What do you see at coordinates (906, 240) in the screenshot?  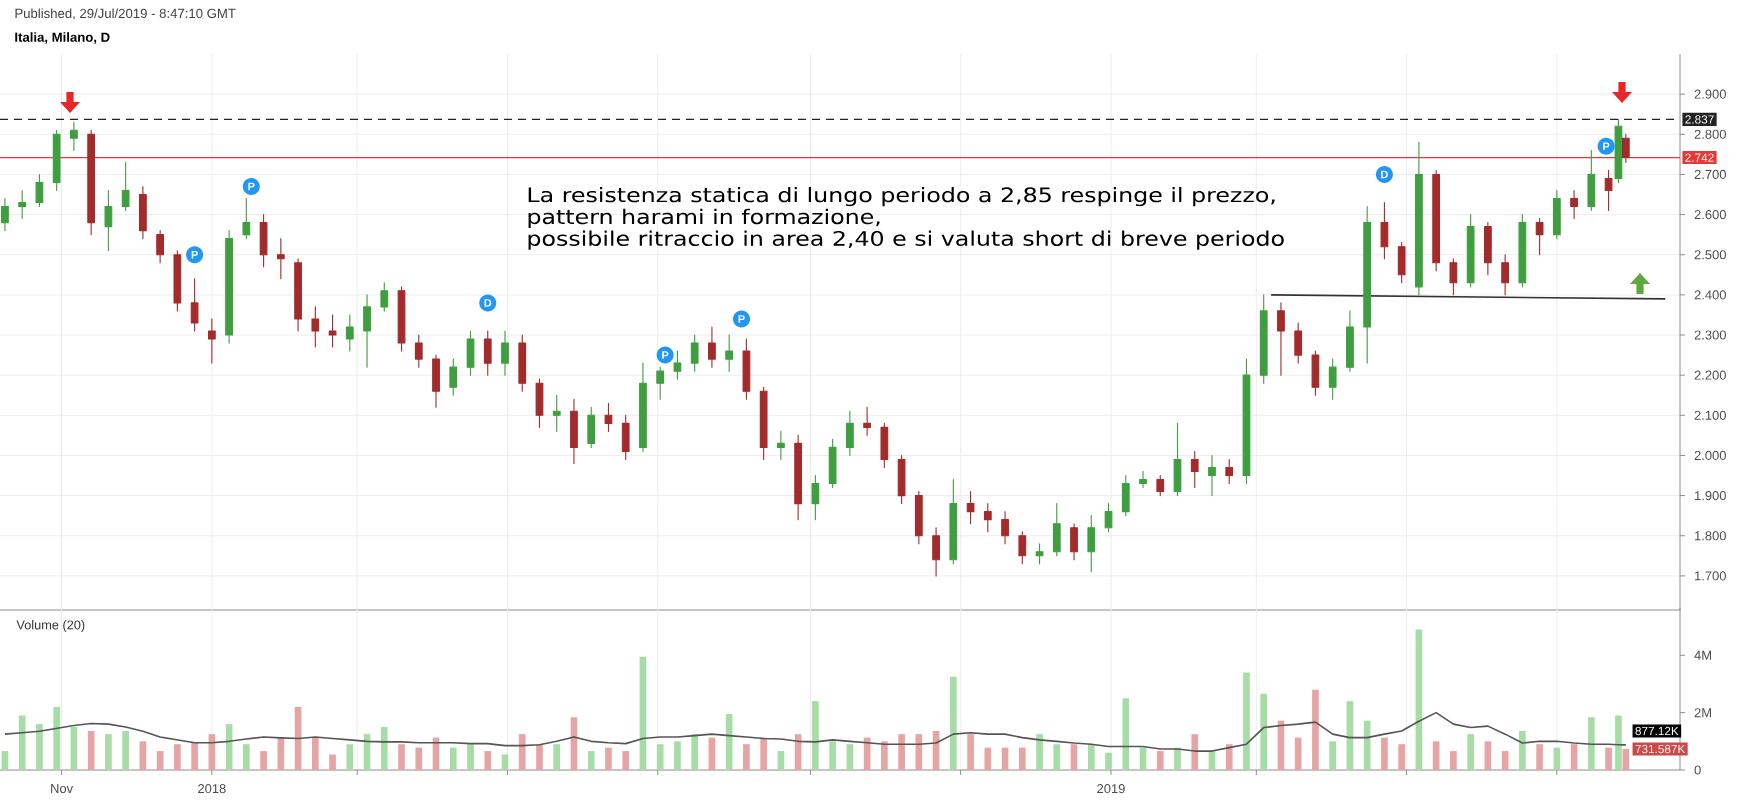 I see `annotation: possibile ritraccio in area 2,40 e si valuta short di breve periodo` at bounding box center [906, 240].